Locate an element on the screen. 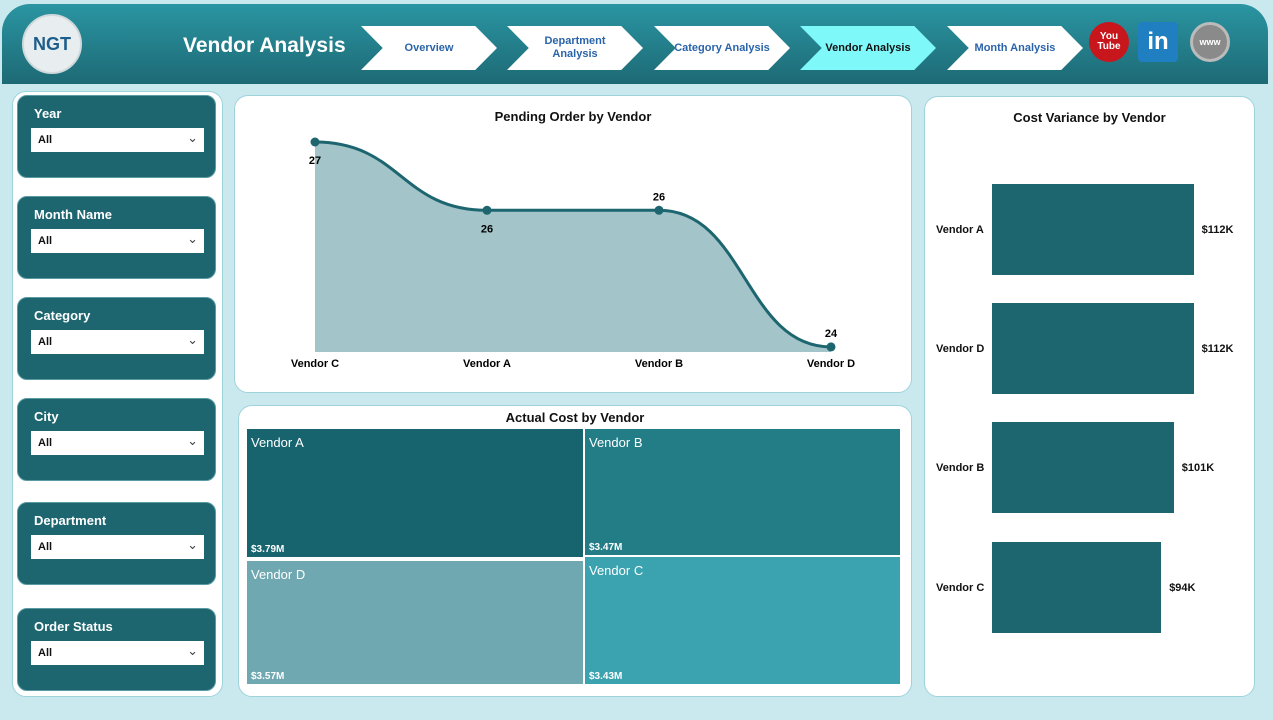 This screenshot has height=720, width=1273. actual-cost-title: Actual Cost by Vendor is located at coordinates (575, 417).